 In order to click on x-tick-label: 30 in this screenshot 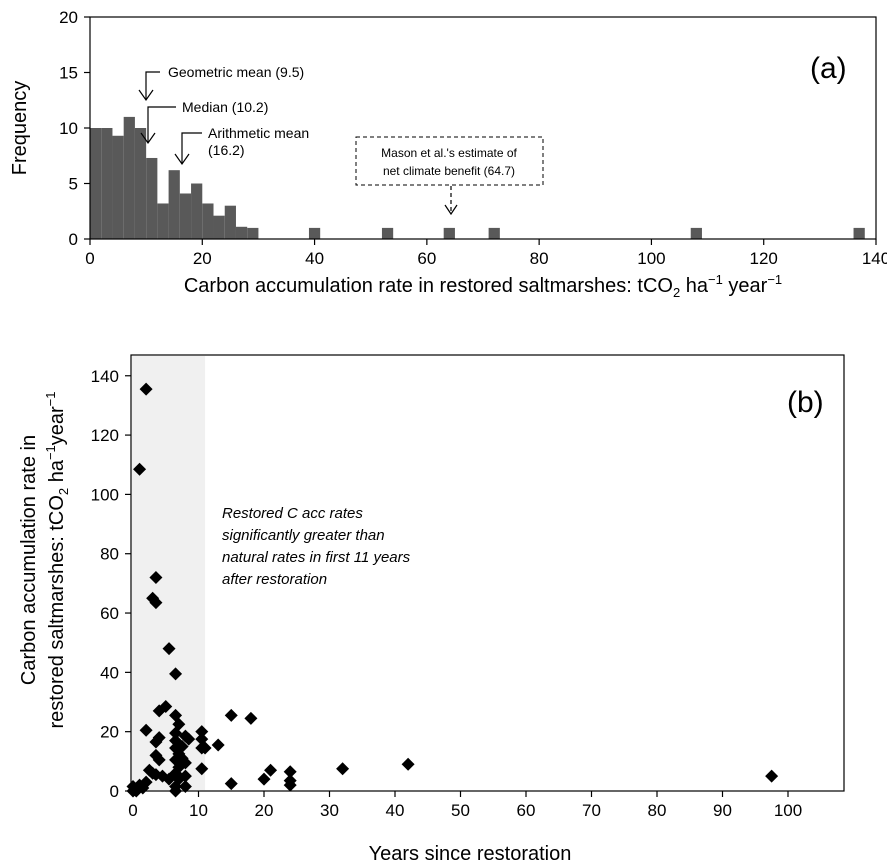, I will do `click(329, 810)`.